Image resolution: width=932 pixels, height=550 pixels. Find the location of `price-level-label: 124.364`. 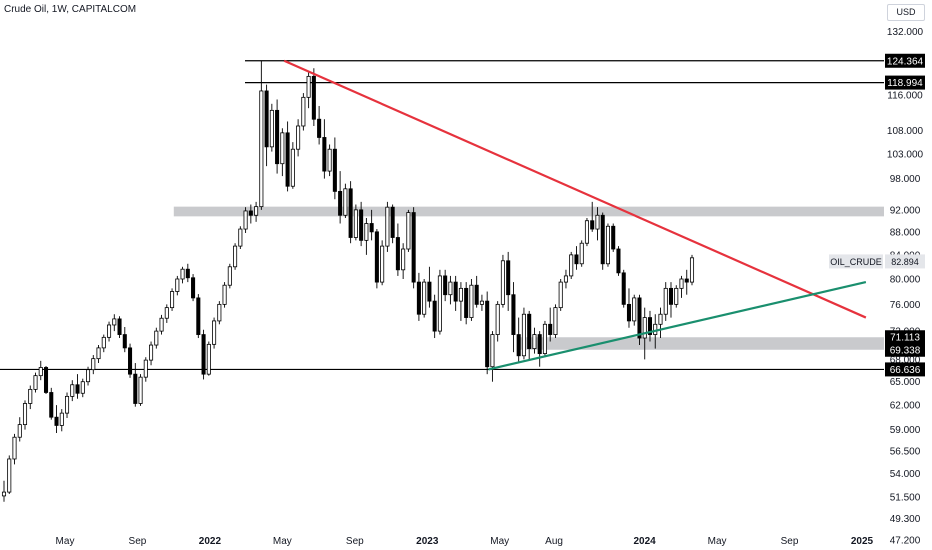

price-level-label: 124.364 is located at coordinates (905, 61).